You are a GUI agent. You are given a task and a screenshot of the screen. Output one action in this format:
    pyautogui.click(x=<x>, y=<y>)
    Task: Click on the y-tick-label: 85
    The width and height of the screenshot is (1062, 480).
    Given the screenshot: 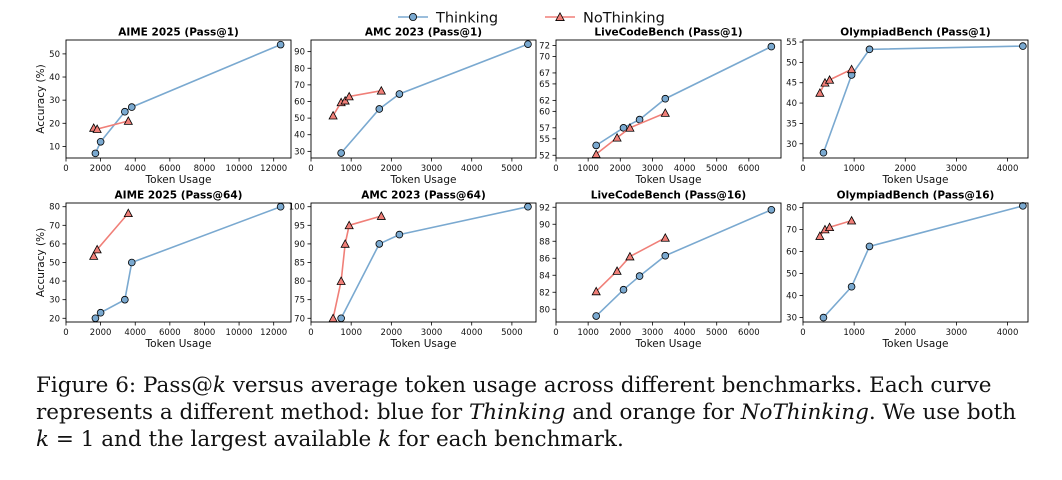 What is the action you would take?
    pyautogui.click(x=299, y=264)
    